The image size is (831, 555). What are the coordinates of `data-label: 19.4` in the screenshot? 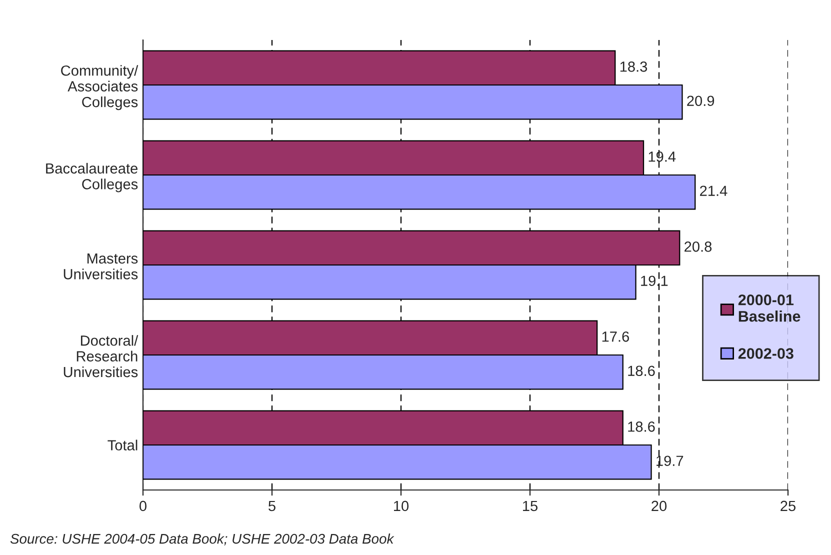 It's located at (662, 156).